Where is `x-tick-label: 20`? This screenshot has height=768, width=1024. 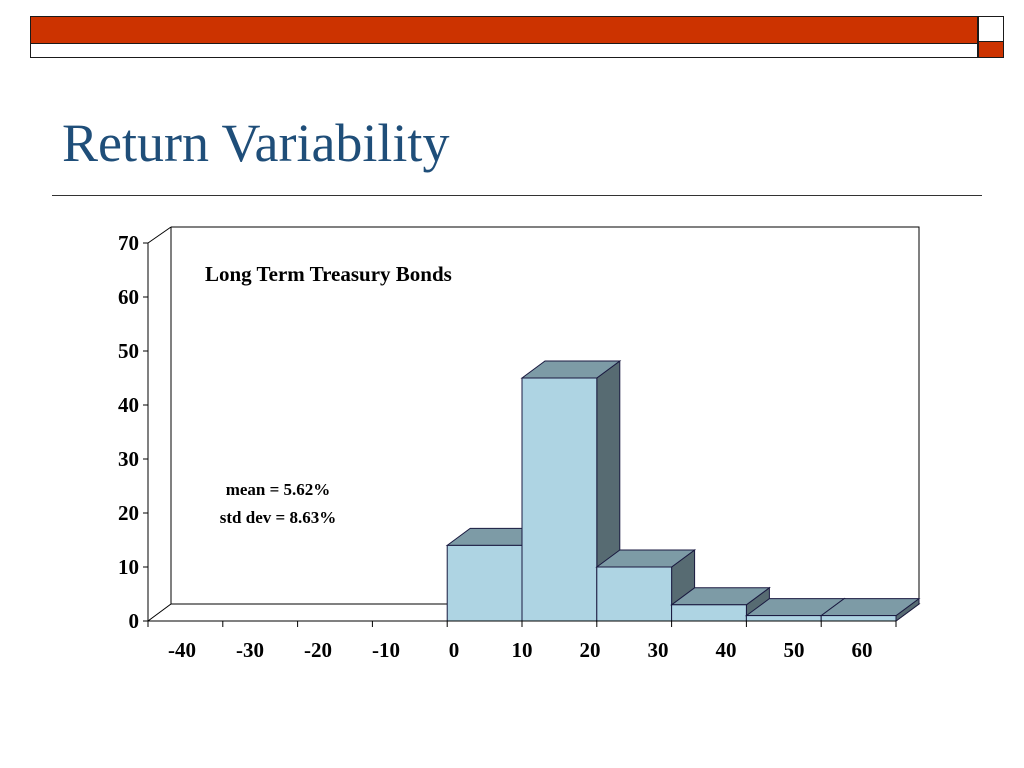 x-tick-label: 20 is located at coordinates (590, 650).